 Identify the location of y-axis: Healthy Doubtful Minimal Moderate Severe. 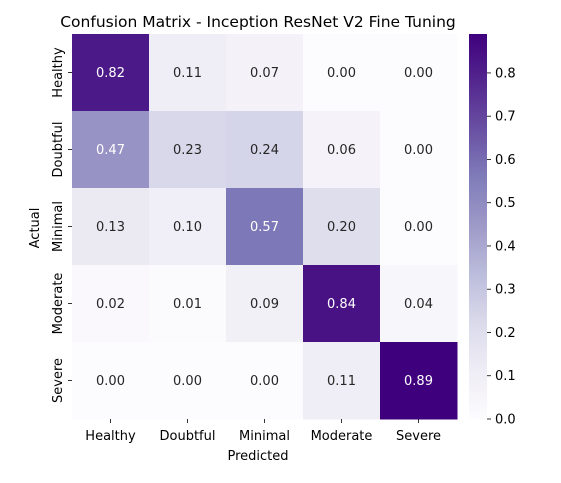
(61, 225).